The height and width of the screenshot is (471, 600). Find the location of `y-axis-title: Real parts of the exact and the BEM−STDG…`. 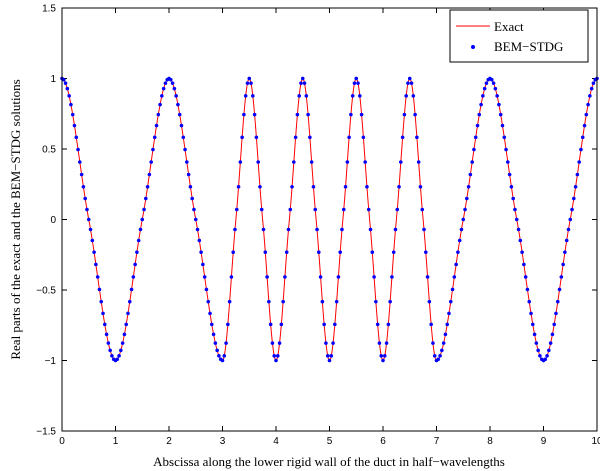

y-axis-title: Real parts of the exact and the BEM−STDG… is located at coordinates (15, 219).